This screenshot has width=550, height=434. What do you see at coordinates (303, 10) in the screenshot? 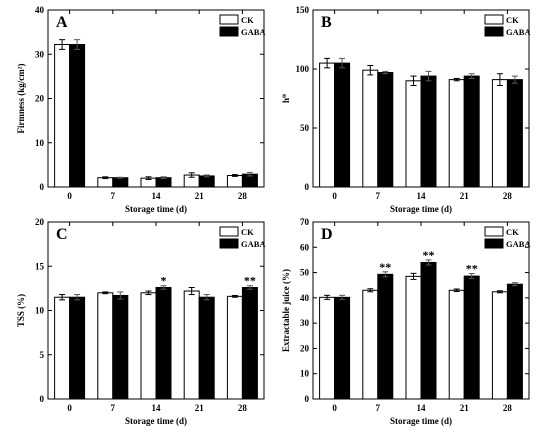
I see `y-tick-label: 150` at bounding box center [303, 10].